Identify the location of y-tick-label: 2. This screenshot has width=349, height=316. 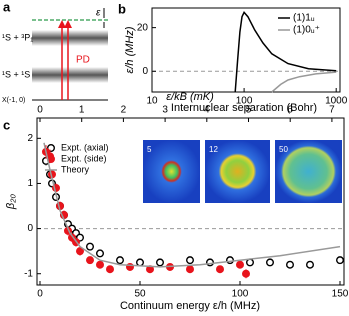
(30, 138).